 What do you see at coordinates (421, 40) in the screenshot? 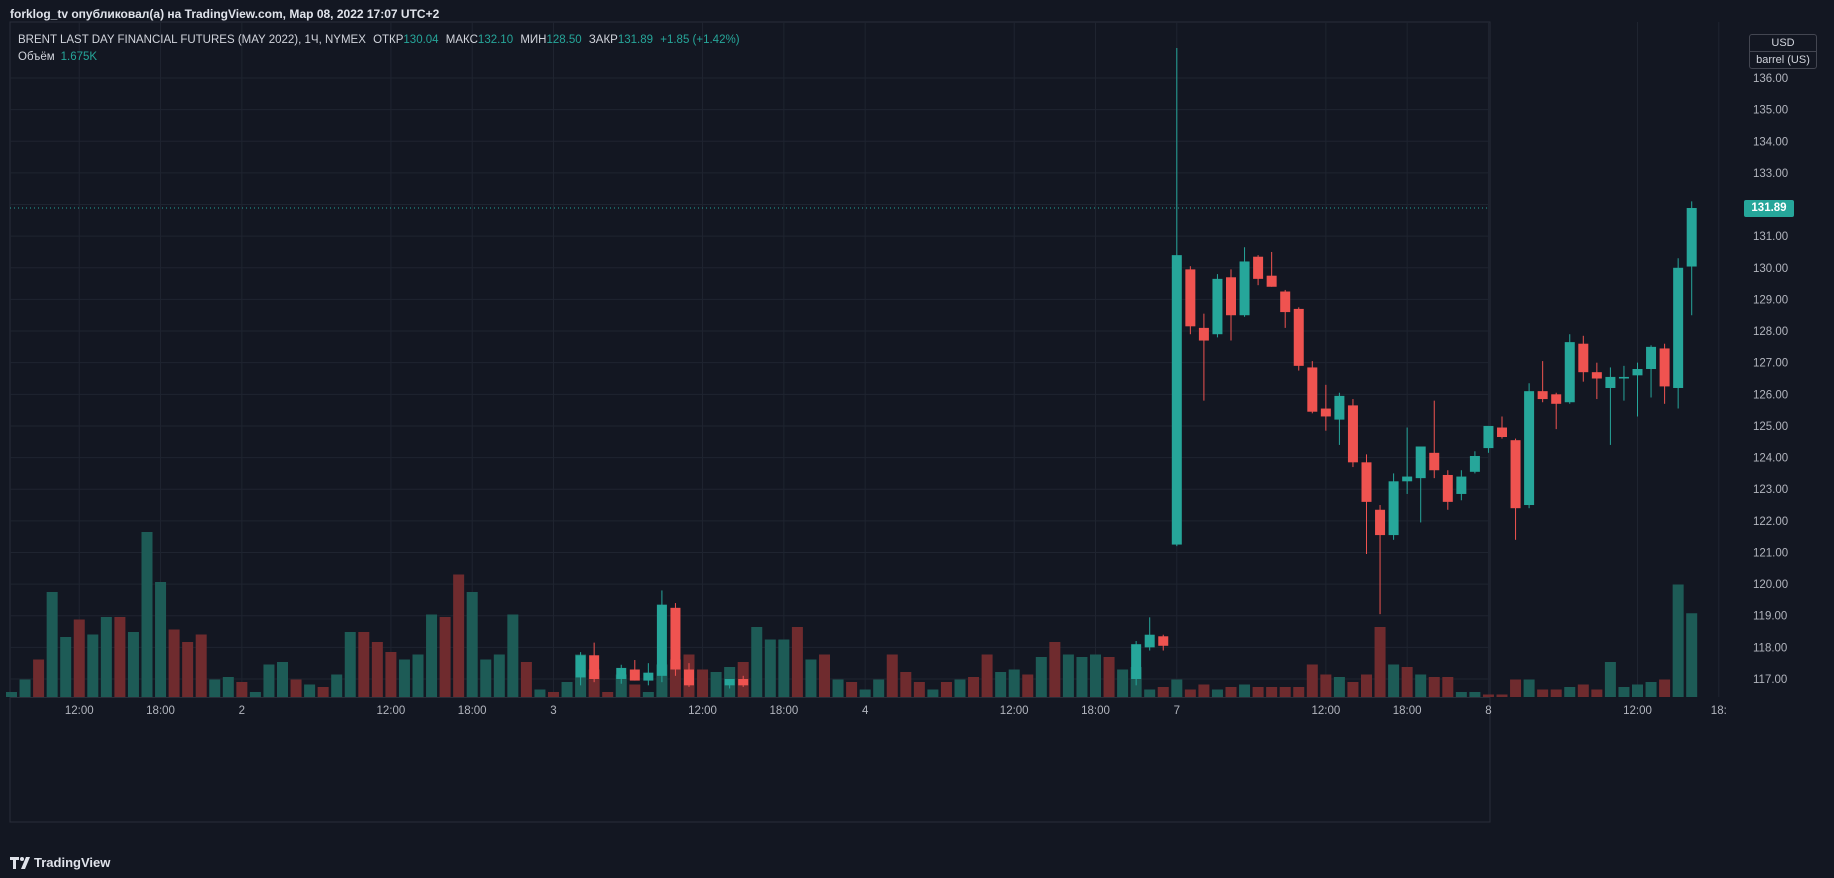
I see `open-value: 130.04` at bounding box center [421, 40].